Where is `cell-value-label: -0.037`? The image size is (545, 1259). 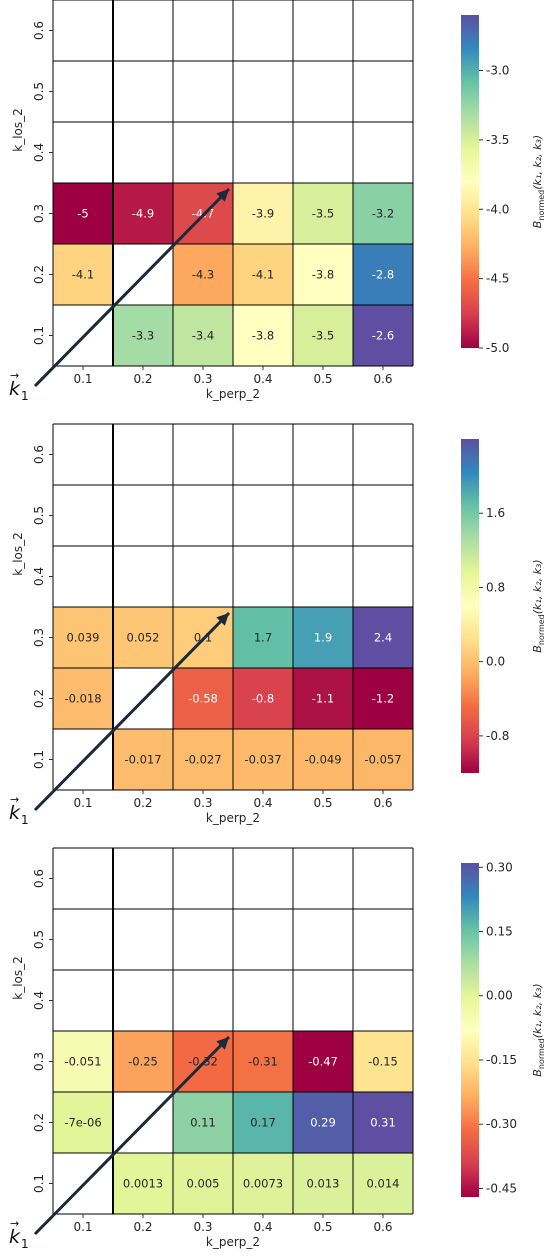 cell-value-label: -0.037 is located at coordinates (262, 760).